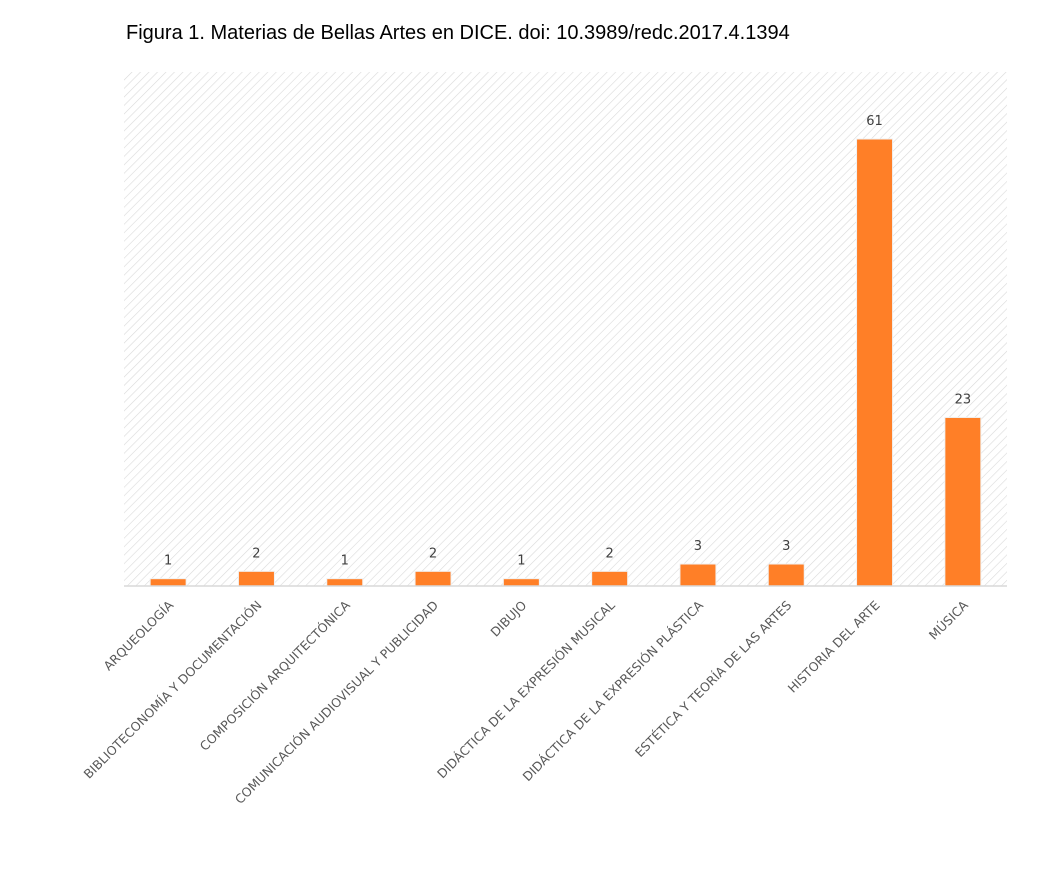  Describe the element at coordinates (433, 553) in the screenshot. I see `data-label-4: 2` at that location.